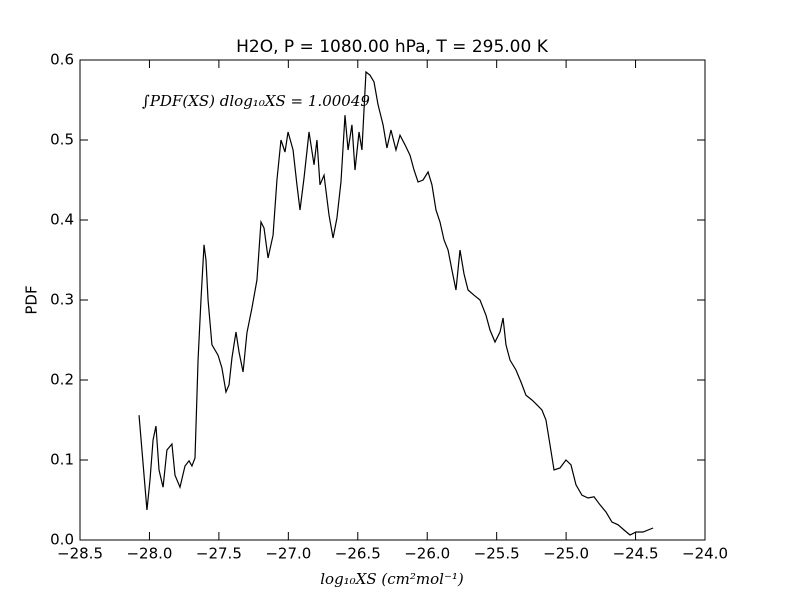 The image size is (800, 600). What do you see at coordinates (62, 140) in the screenshot?
I see `y-tick-label: 0.5` at bounding box center [62, 140].